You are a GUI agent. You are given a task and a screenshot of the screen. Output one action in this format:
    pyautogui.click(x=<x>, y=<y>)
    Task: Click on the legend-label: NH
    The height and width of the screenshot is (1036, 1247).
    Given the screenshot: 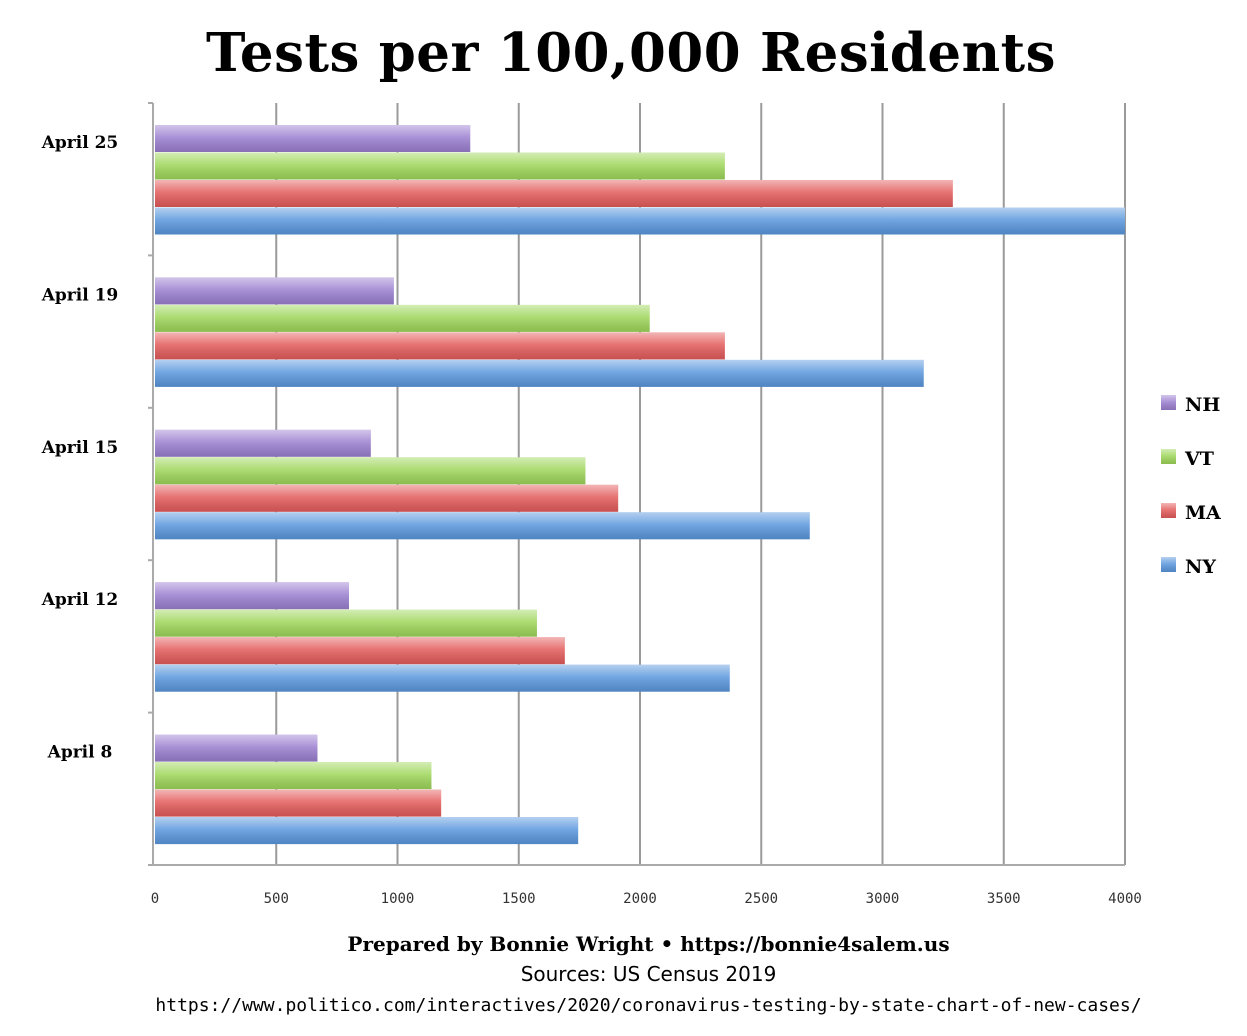 What is the action you would take?
    pyautogui.click(x=1202, y=405)
    